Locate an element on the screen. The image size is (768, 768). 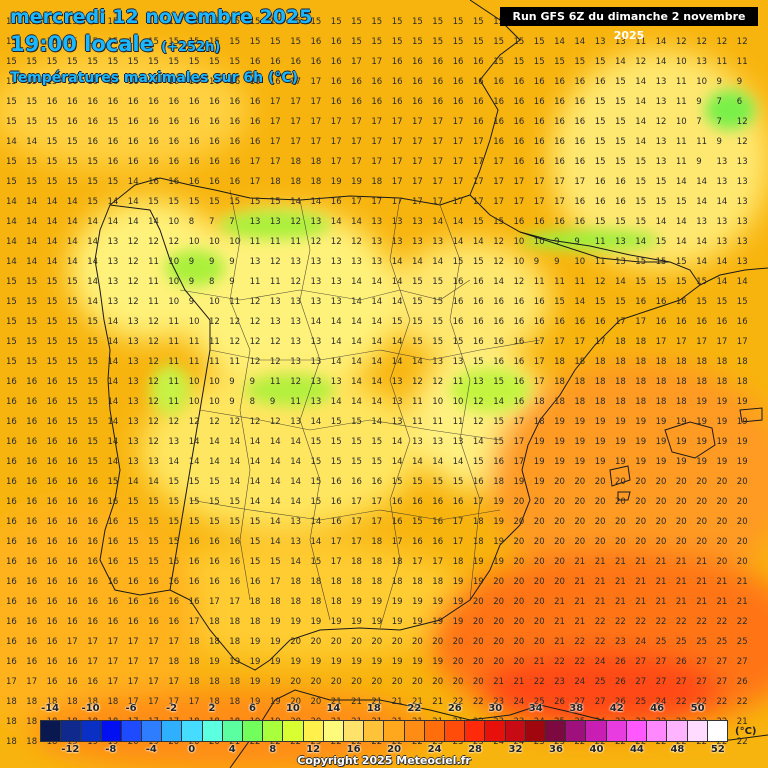
grid-value: 26 is located at coordinates (559, 702).